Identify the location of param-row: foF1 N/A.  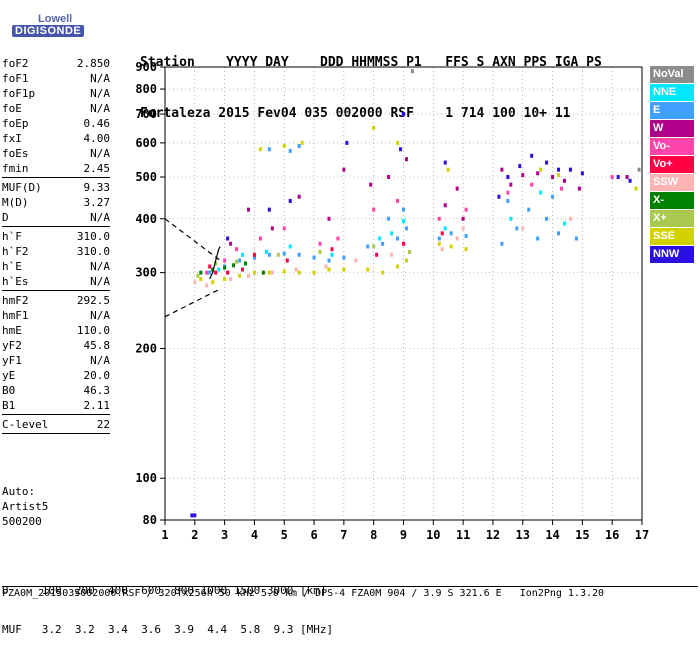
(56, 78).